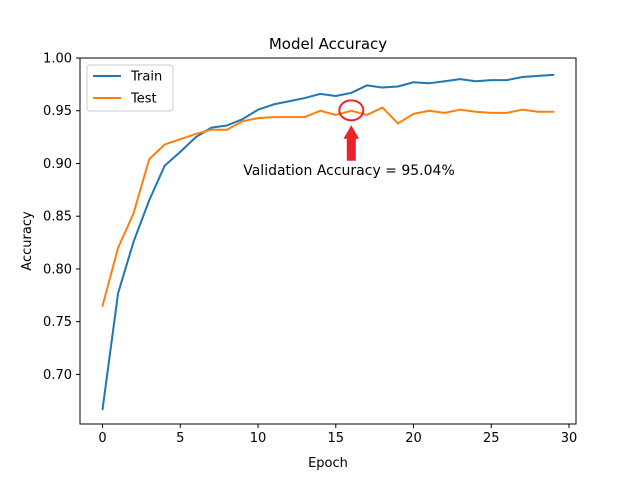 This screenshot has height=480, width=640. What do you see at coordinates (57, 111) in the screenshot?
I see `y-tick-label: 0.95` at bounding box center [57, 111].